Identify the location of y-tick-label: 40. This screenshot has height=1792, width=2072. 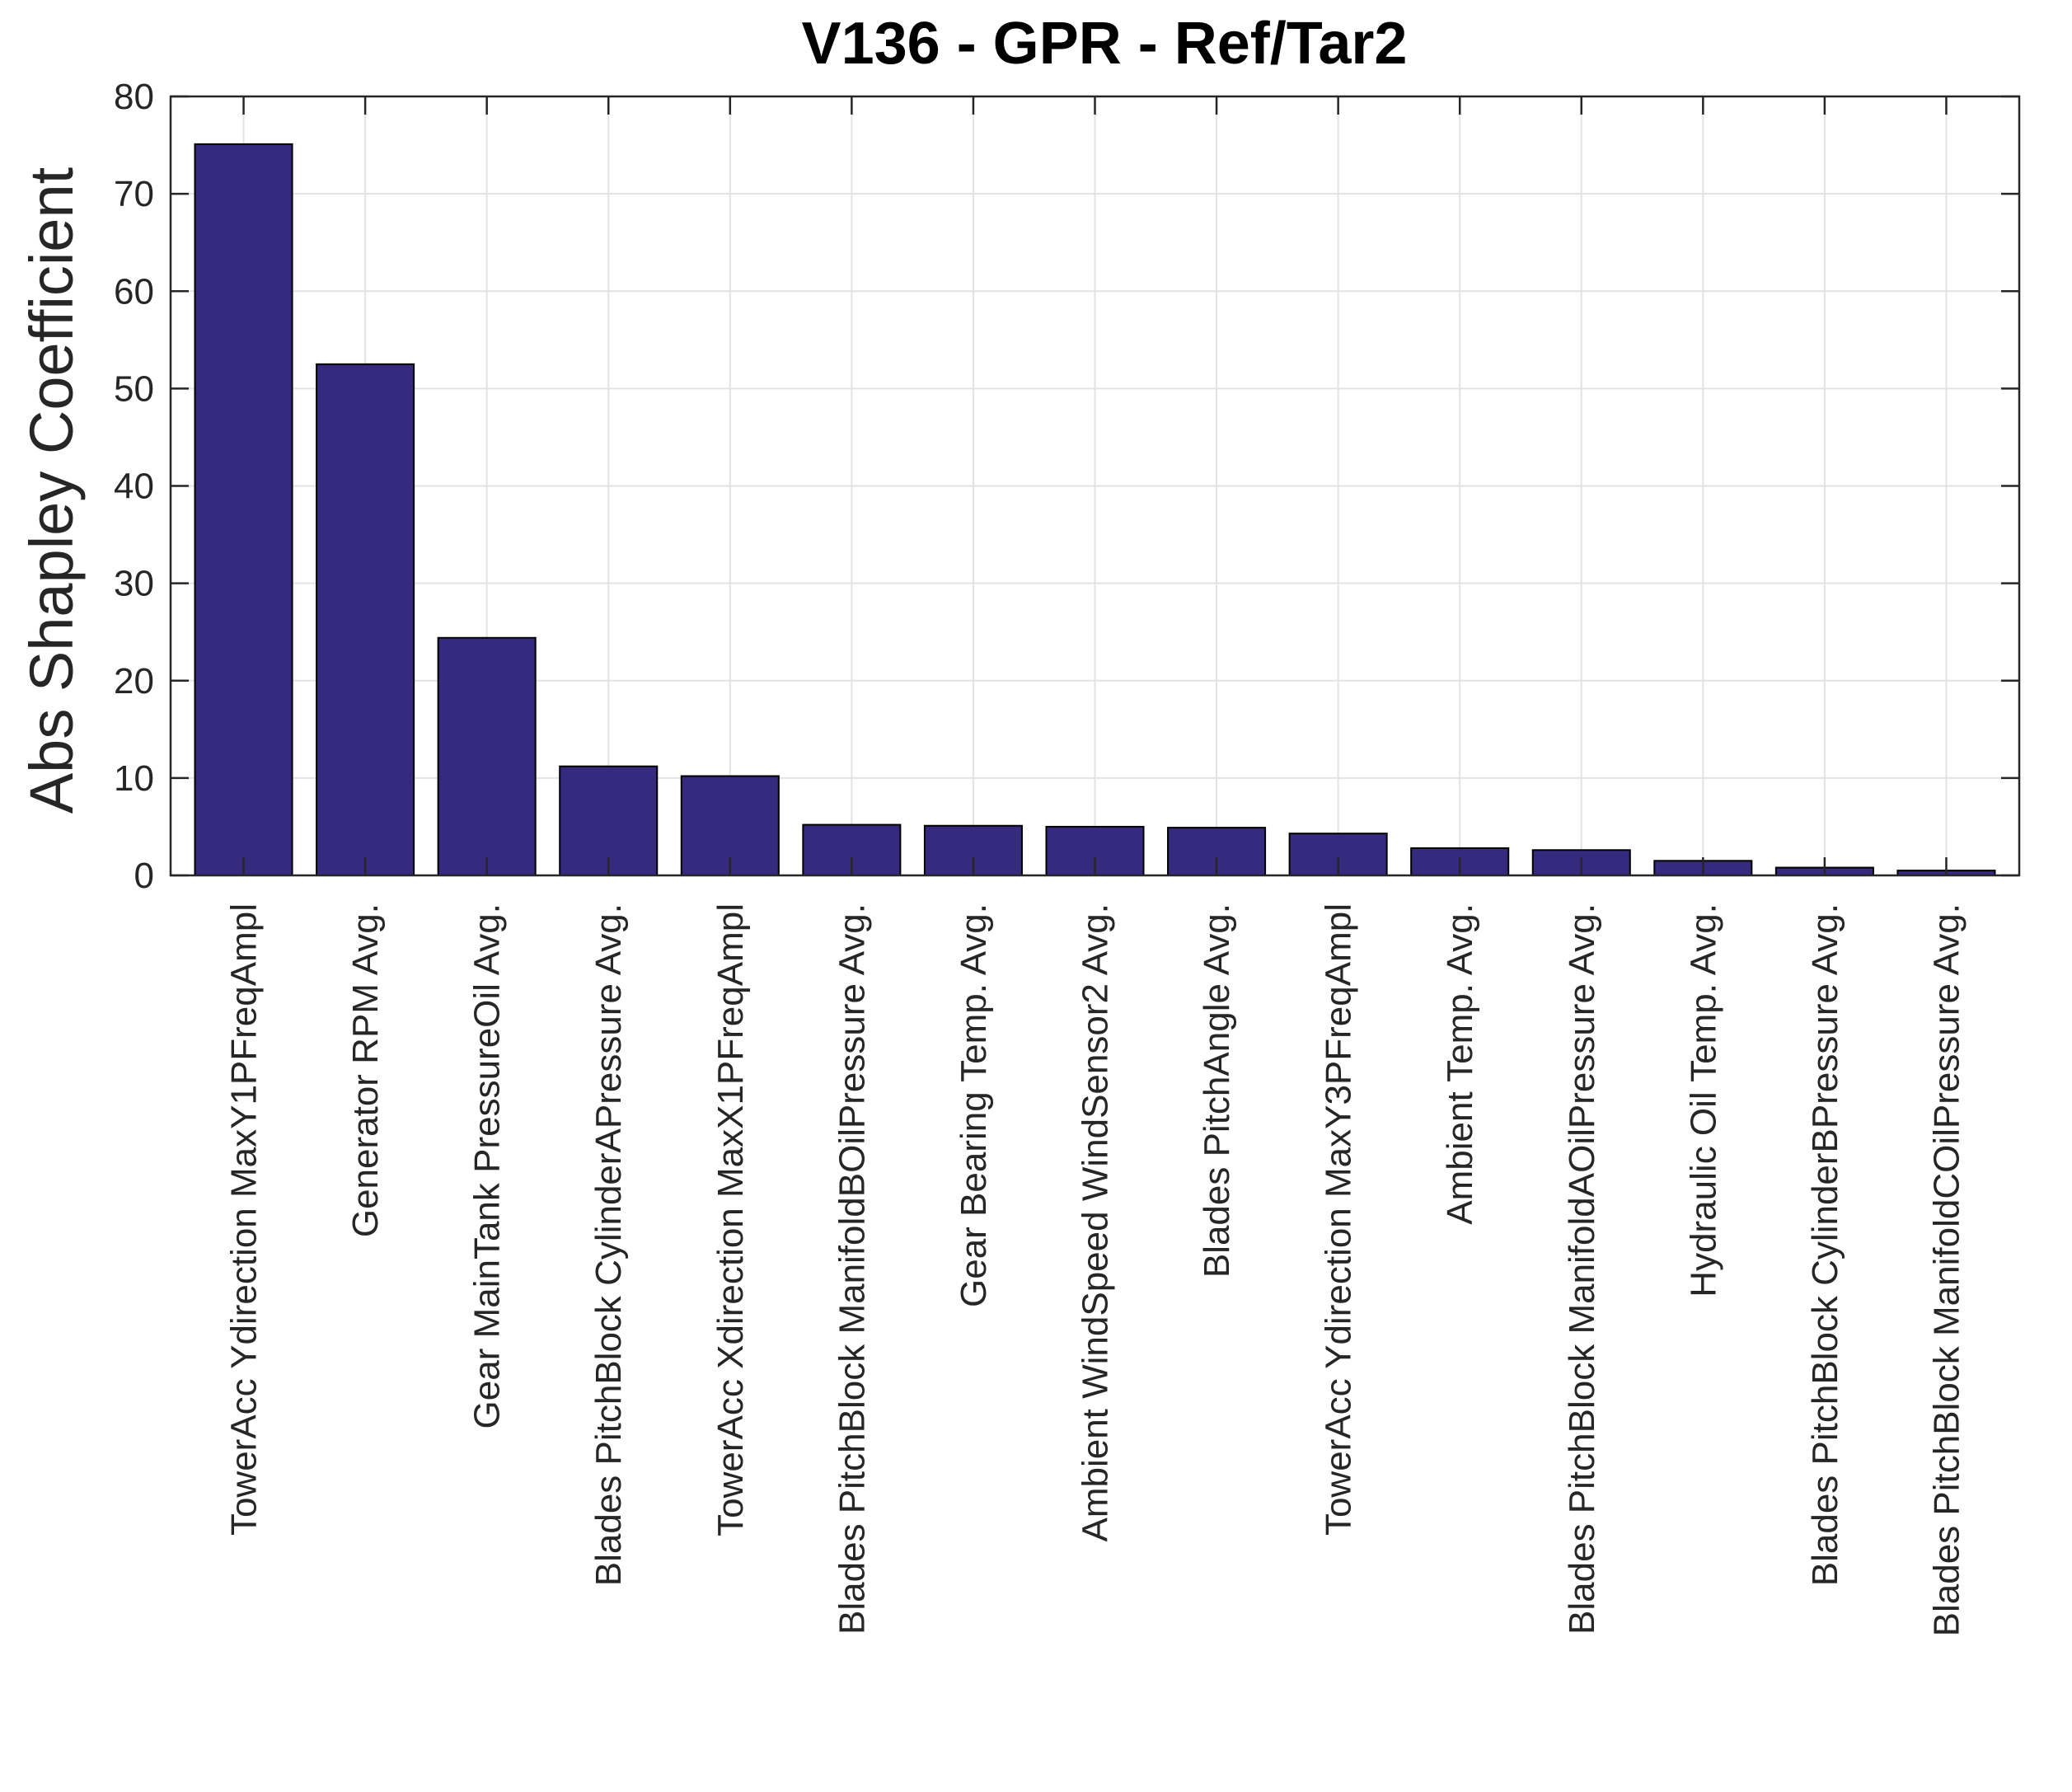
(134, 487).